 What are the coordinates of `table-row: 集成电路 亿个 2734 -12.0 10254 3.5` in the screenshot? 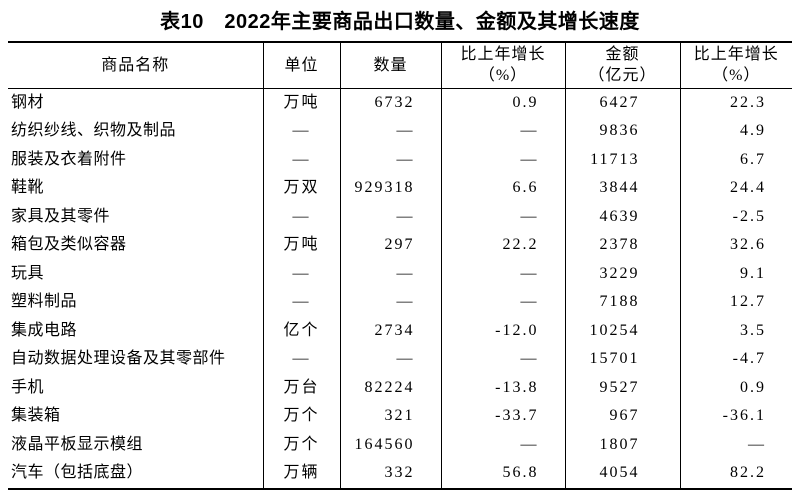 It's located at (400, 330).